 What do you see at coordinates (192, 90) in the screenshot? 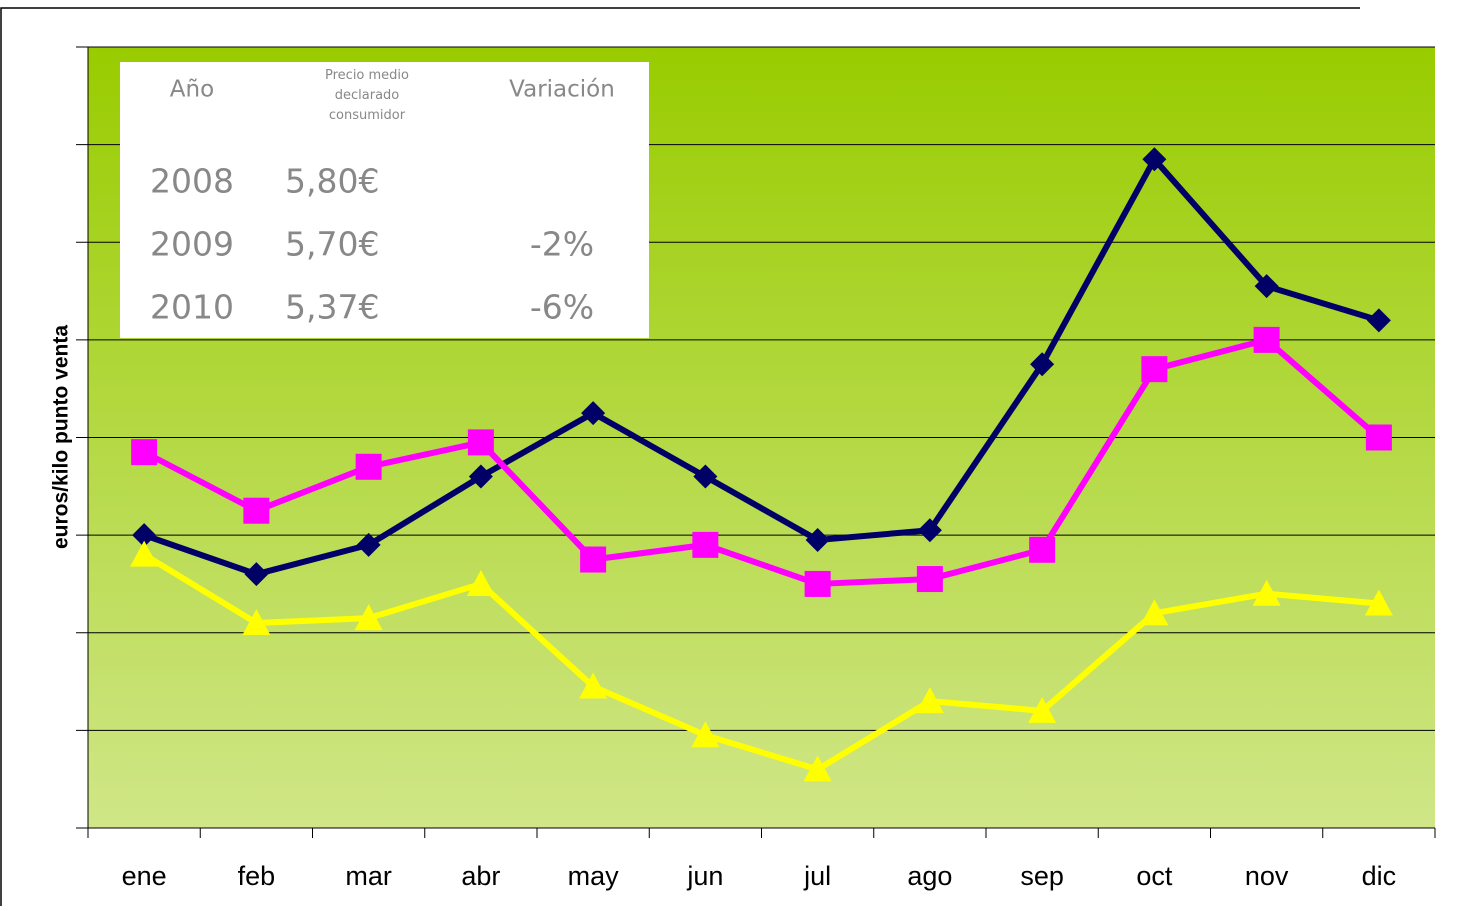
I see `table-header: Año` at bounding box center [192, 90].